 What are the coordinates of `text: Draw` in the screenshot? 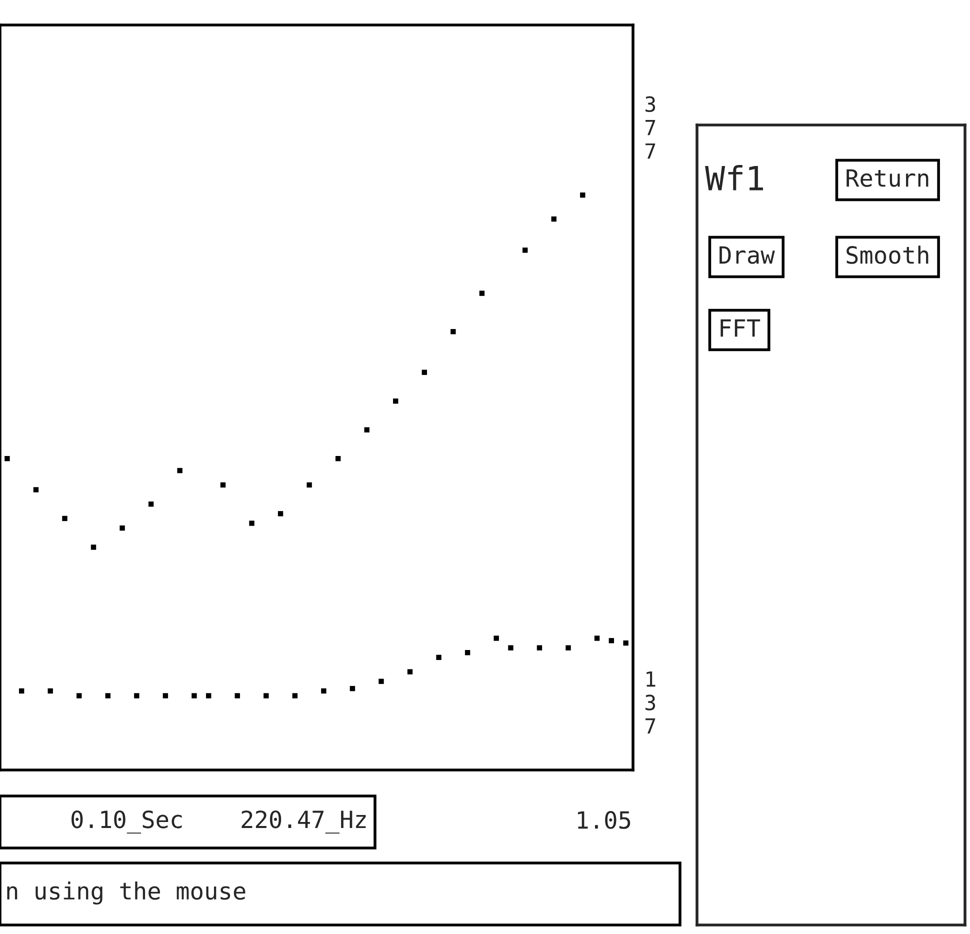 It's located at (747, 255).